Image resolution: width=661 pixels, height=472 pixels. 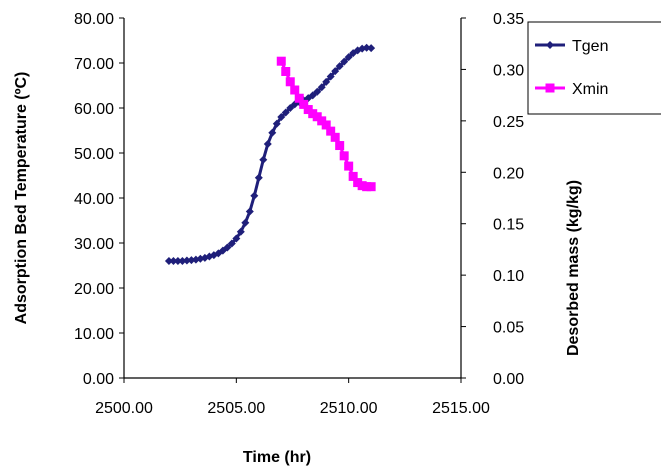 What do you see at coordinates (94, 334) in the screenshot?
I see `y-tick-label: 10.00` at bounding box center [94, 334].